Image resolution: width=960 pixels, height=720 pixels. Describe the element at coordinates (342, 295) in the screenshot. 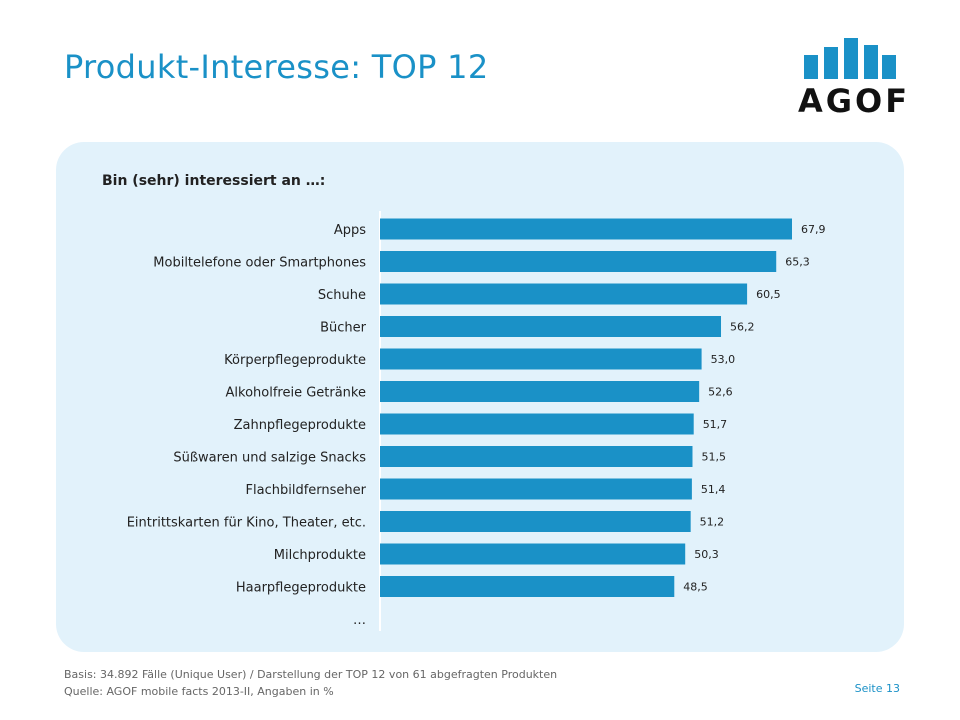

I see `category-label: Schuhe` at that location.